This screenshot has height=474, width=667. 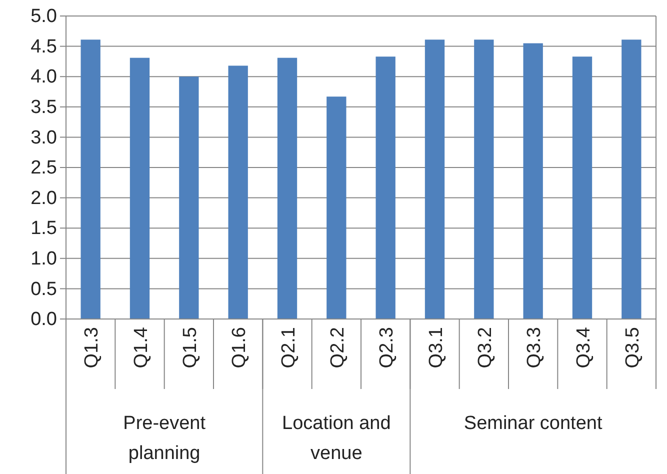 I want to click on x-tick-label: Q3.4, so click(x=583, y=347).